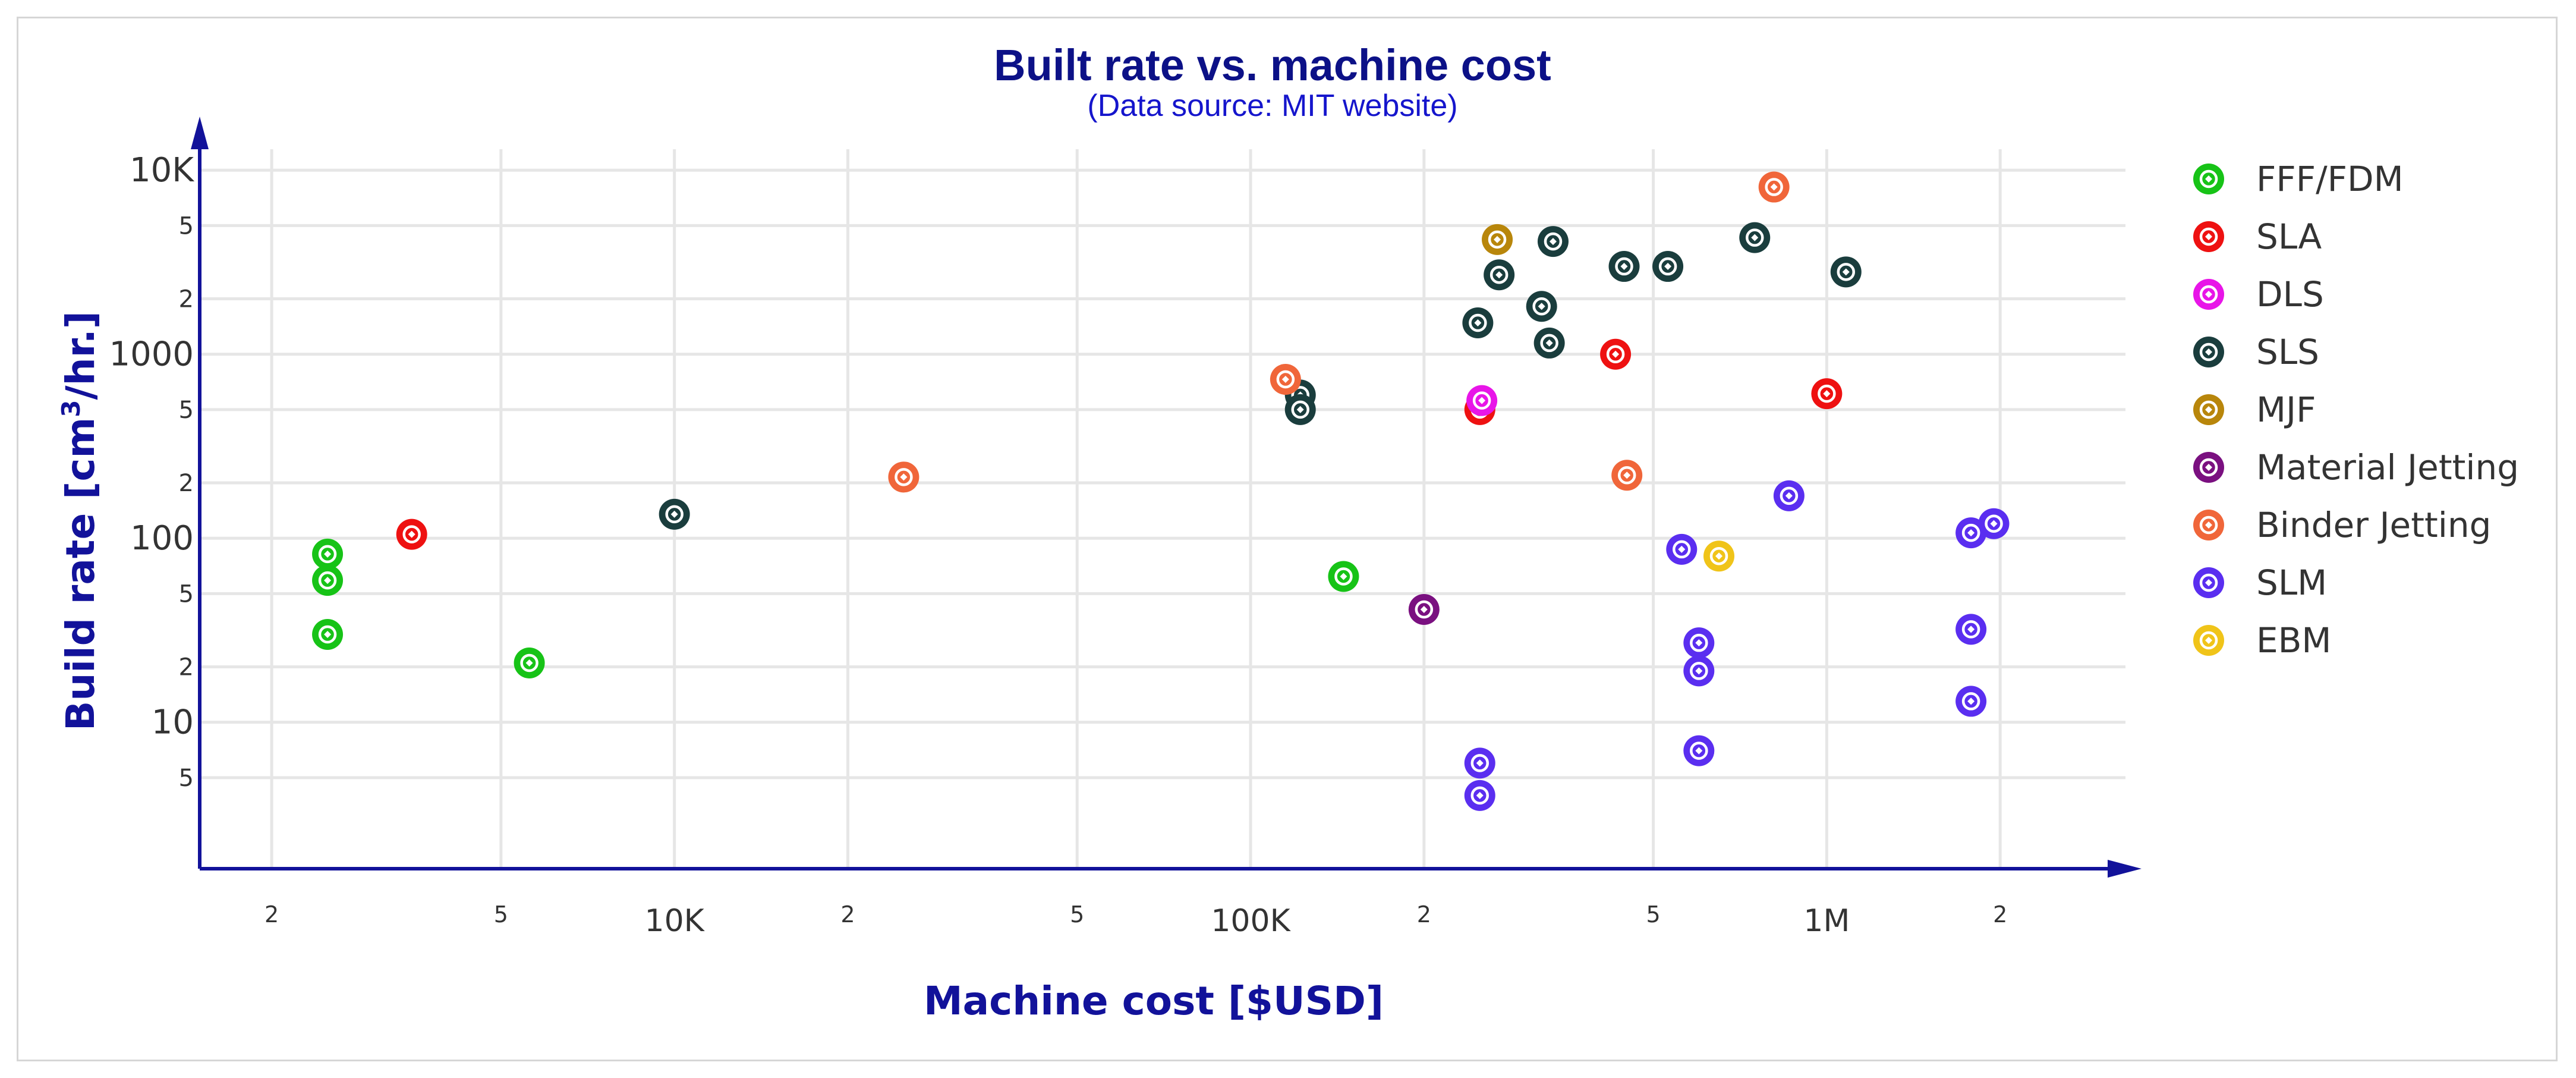 The image size is (2576, 1078). What do you see at coordinates (1251, 921) in the screenshot?
I see `x-tick-label: 100K` at bounding box center [1251, 921].